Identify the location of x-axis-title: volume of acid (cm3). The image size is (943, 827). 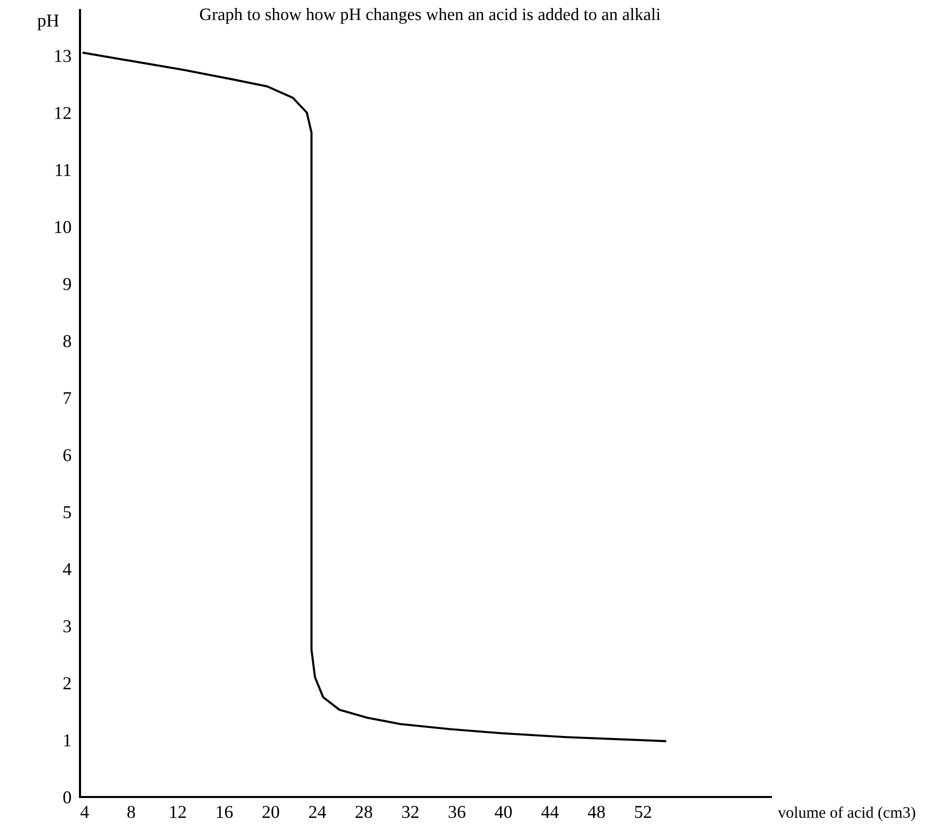
(847, 814).